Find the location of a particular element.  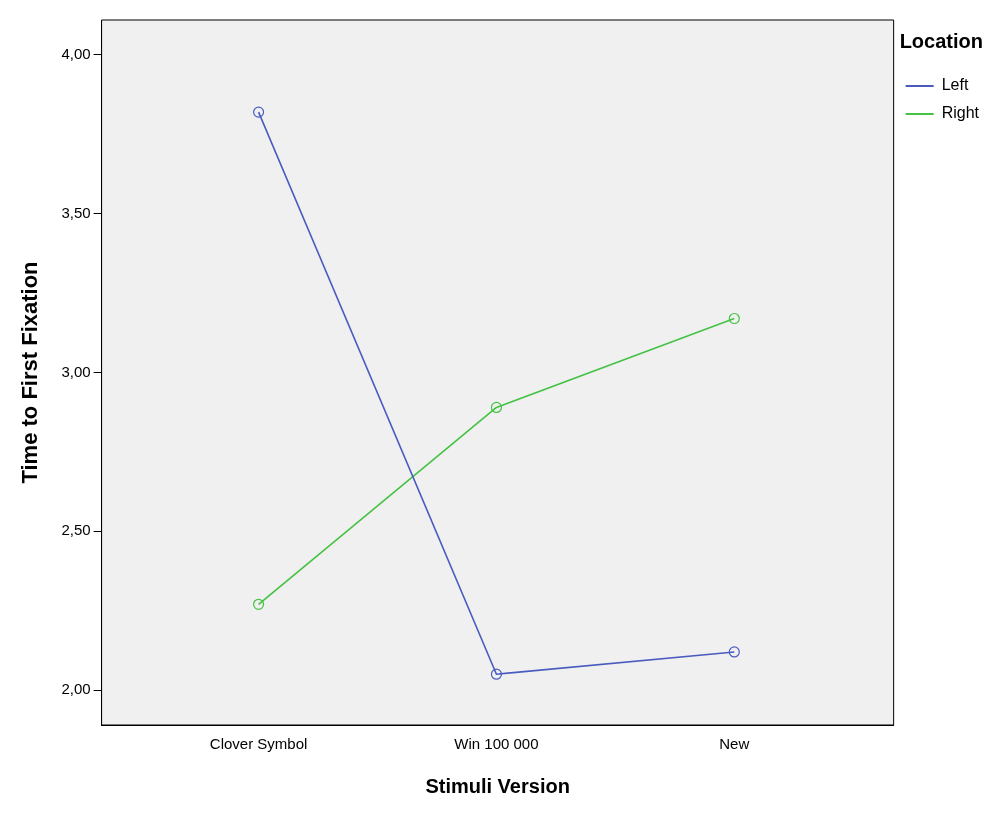

y-tick-label: 2,50 is located at coordinates (76, 530).